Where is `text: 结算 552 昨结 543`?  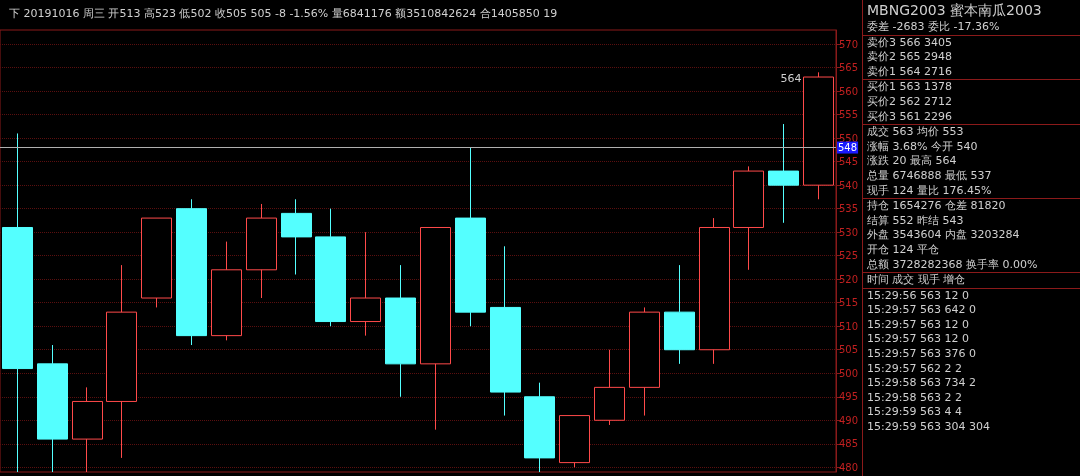
text: 结算 552 昨结 543 is located at coordinates (915, 221).